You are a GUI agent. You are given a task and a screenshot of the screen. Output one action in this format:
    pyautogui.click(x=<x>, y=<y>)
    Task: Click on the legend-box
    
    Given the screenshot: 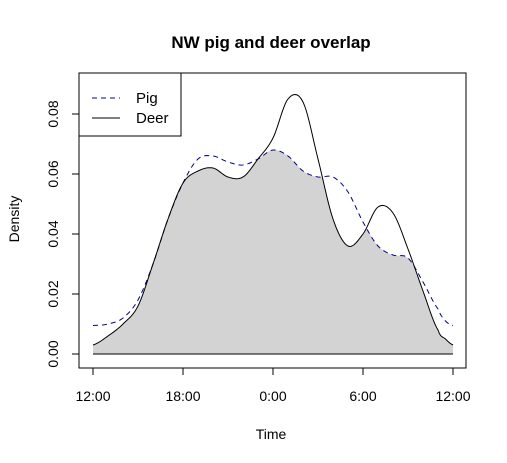 What is the action you would take?
    pyautogui.click(x=130, y=104)
    